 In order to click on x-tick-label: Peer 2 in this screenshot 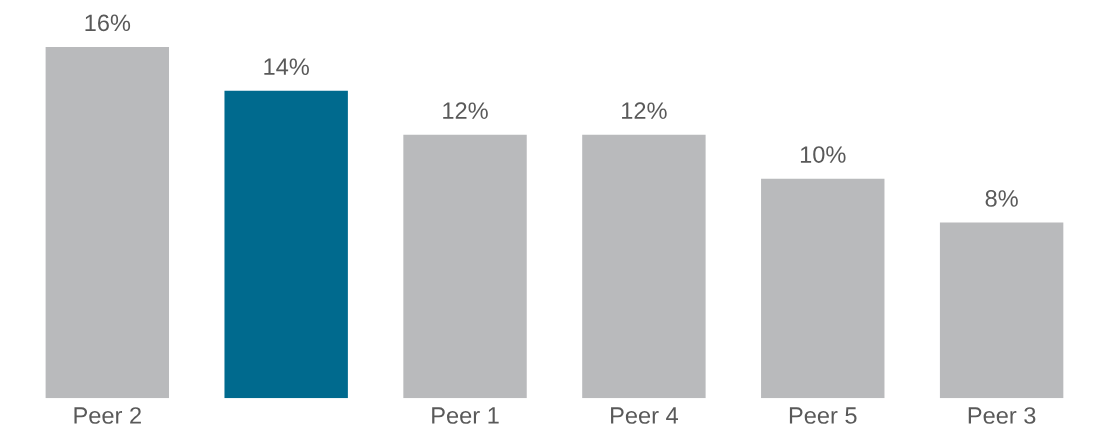, I will do `click(107, 415)`.